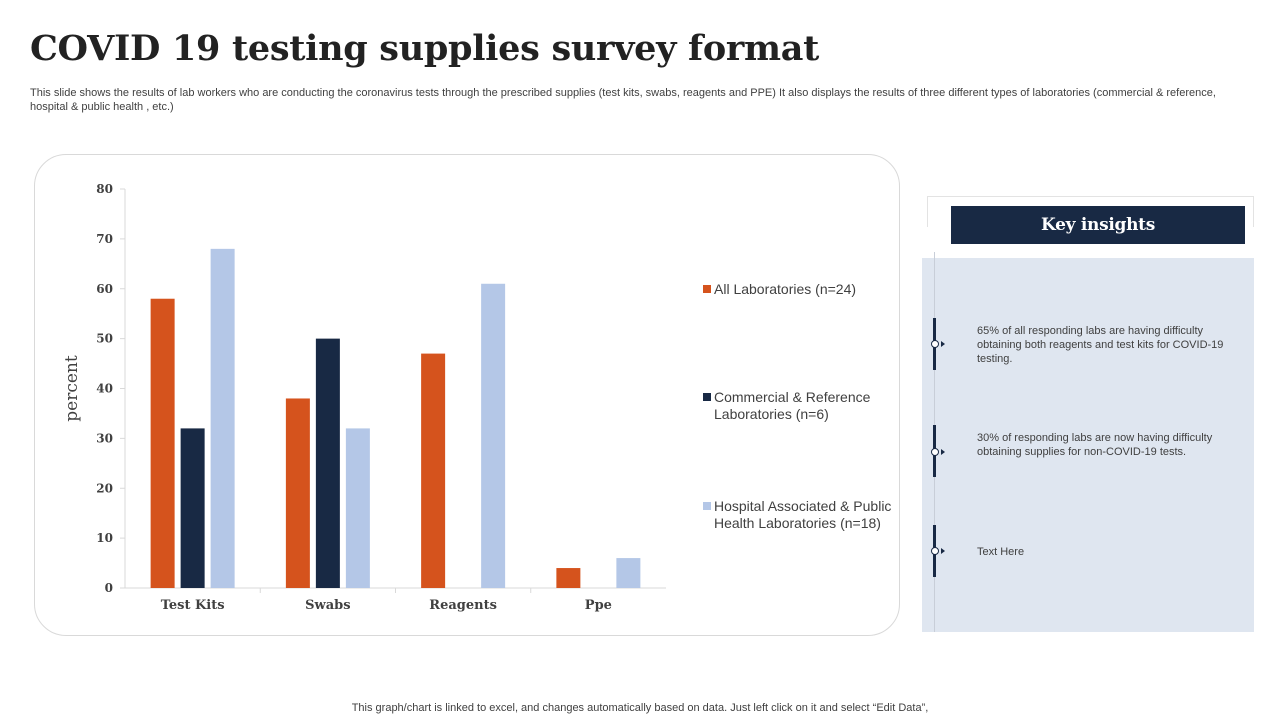 The height and width of the screenshot is (720, 1280). What do you see at coordinates (104, 438) in the screenshot?
I see `y-tick-label: 30` at bounding box center [104, 438].